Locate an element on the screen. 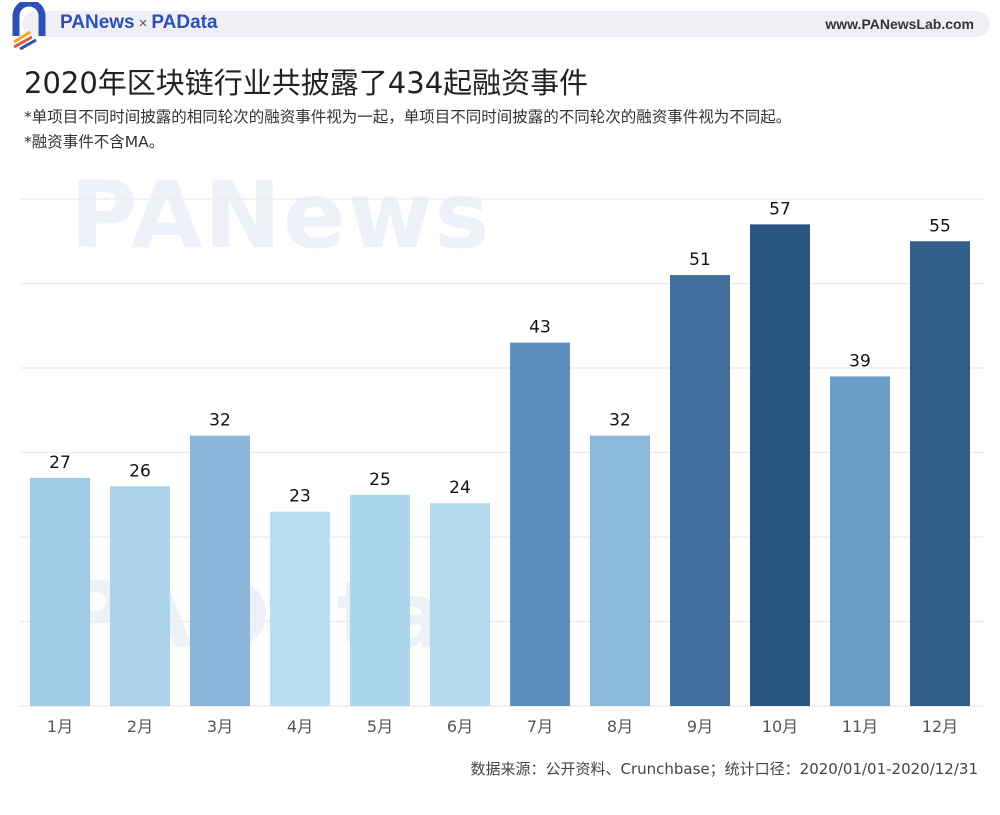 The height and width of the screenshot is (815, 1000). data-label: 57 is located at coordinates (780, 209).